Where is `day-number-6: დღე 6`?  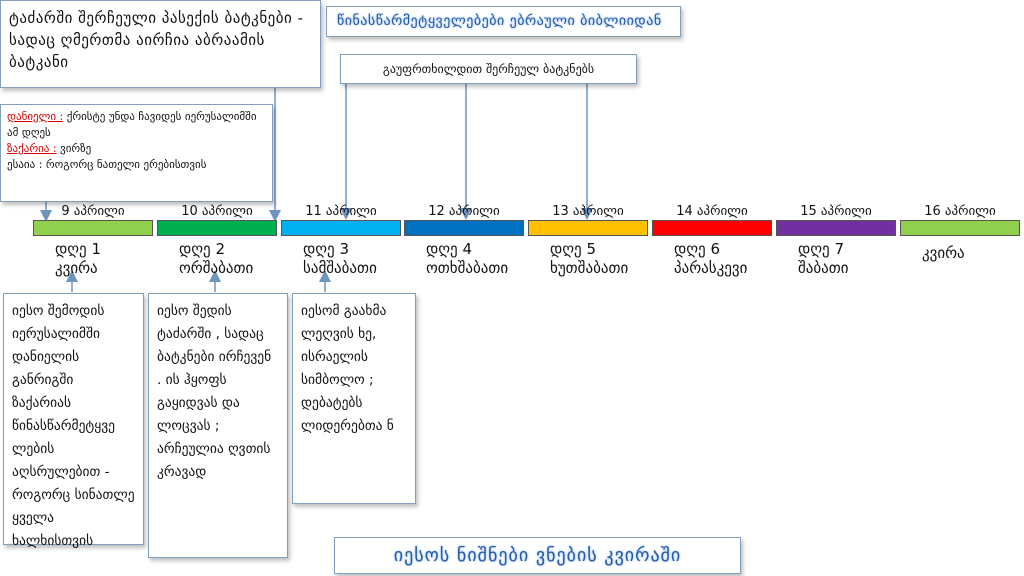 day-number-6: დღე 6 is located at coordinates (697, 249).